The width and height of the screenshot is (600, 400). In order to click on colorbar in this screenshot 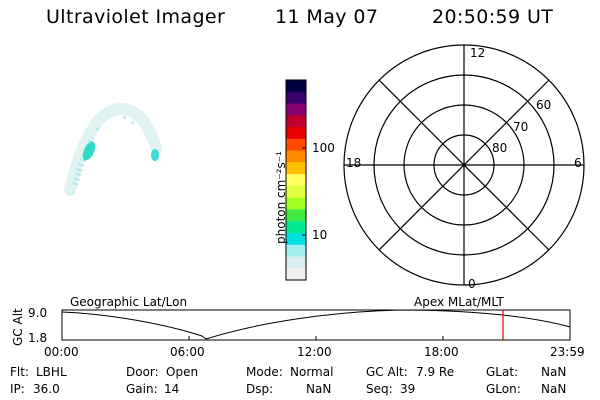, I will do `click(296, 180)`.